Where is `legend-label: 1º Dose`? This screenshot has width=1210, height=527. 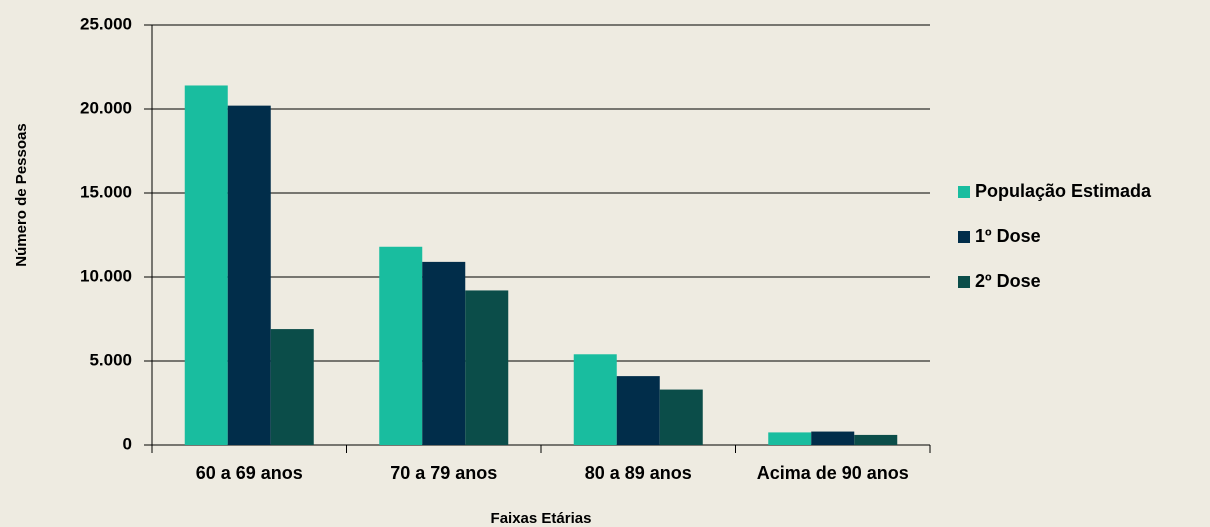
legend-label: 1º Dose is located at coordinates (1008, 236).